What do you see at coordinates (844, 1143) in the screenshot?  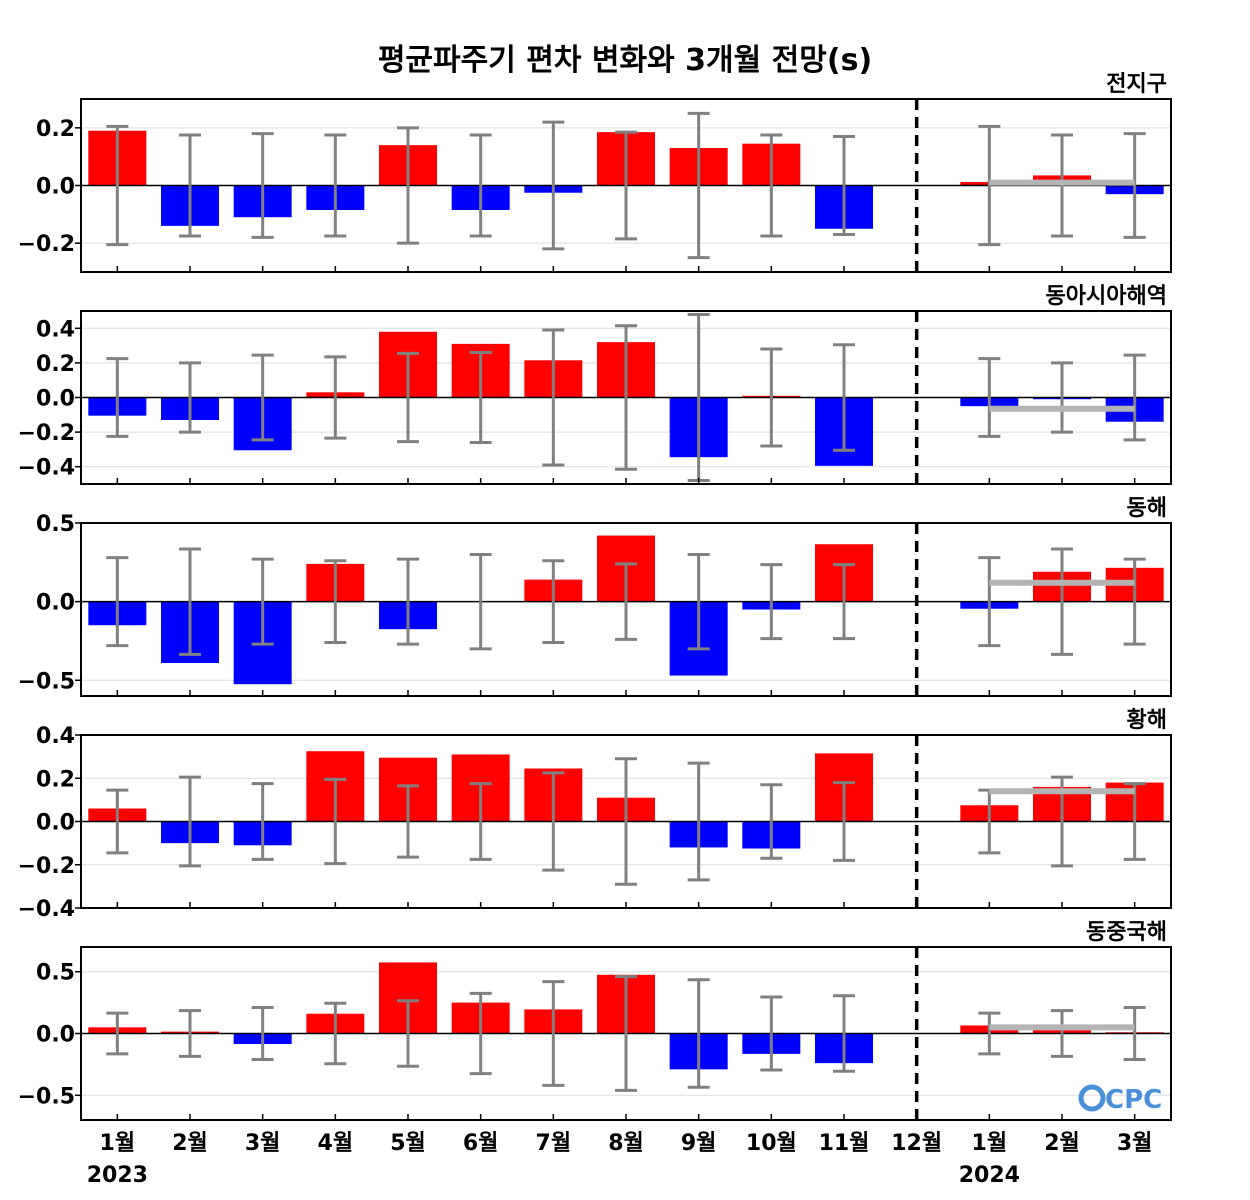 I see `x-tick-label: 11월` at bounding box center [844, 1143].